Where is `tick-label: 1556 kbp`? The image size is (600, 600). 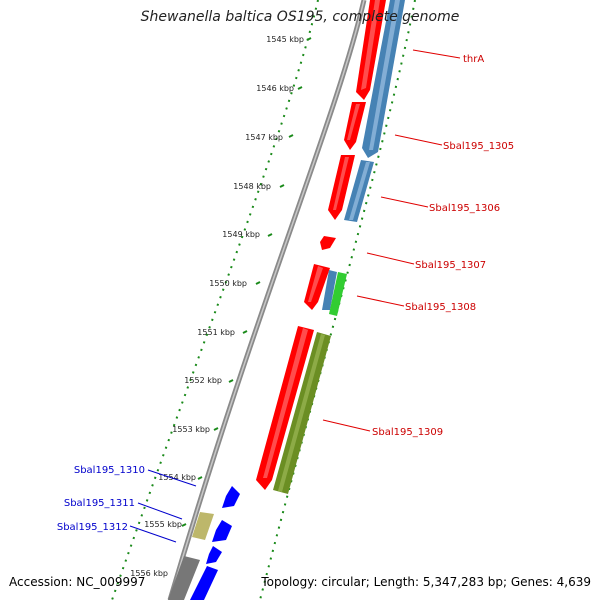
tick-label: 1556 kbp is located at coordinates (149, 573).